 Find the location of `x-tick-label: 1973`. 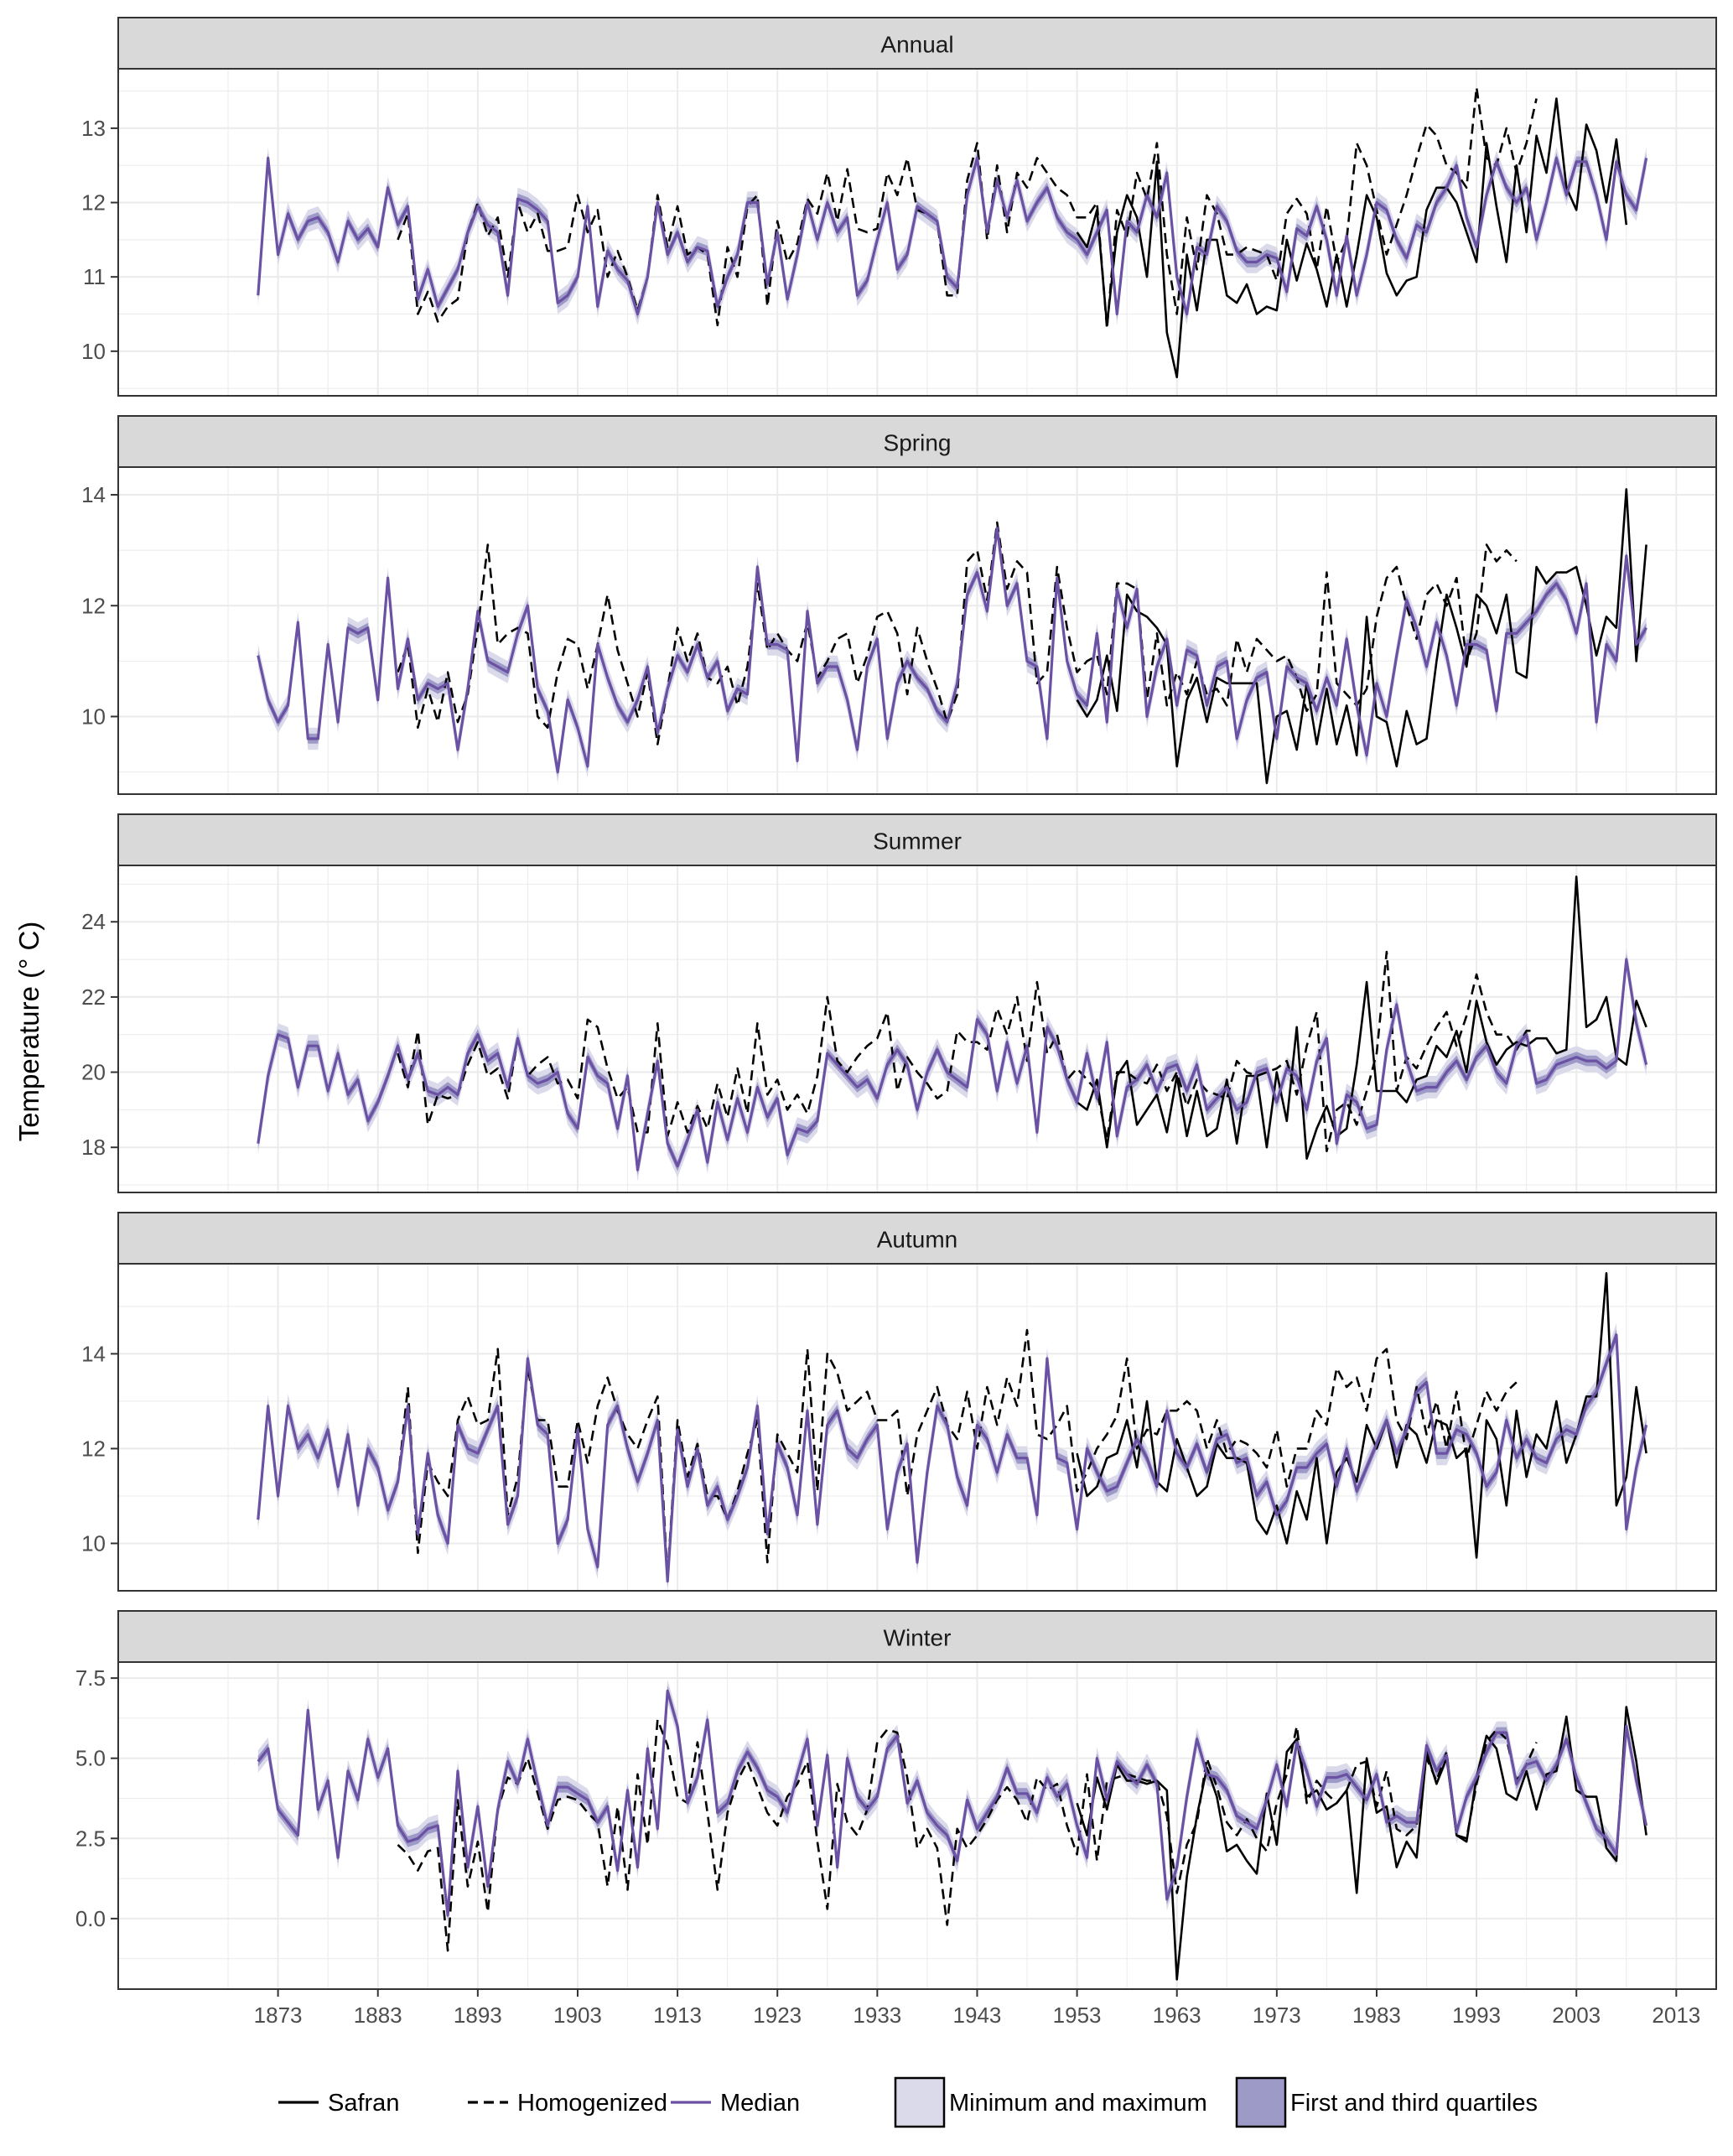

x-tick-label: 1973 is located at coordinates (1277, 2015).